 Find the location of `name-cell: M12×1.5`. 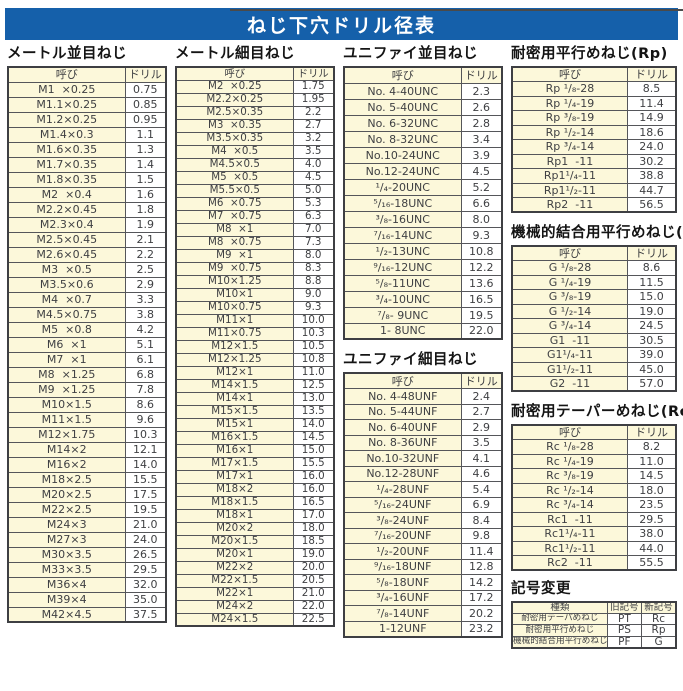

name-cell: M12×1.5 is located at coordinates (234, 346).